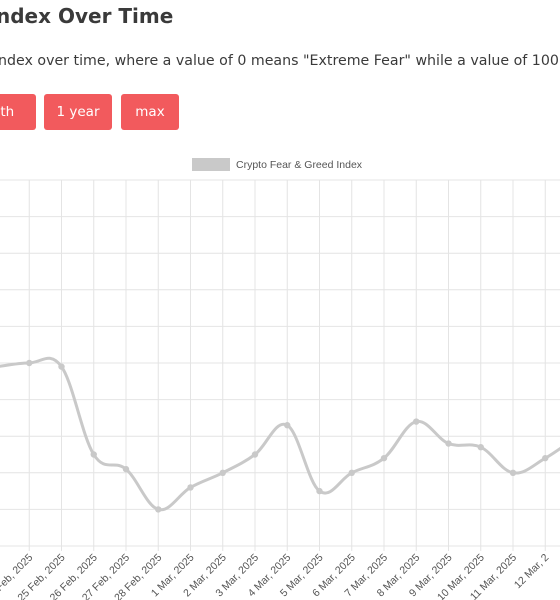  What do you see at coordinates (532, 572) in the screenshot?
I see `x-tick-label: 12 Mar, 2` at bounding box center [532, 572].